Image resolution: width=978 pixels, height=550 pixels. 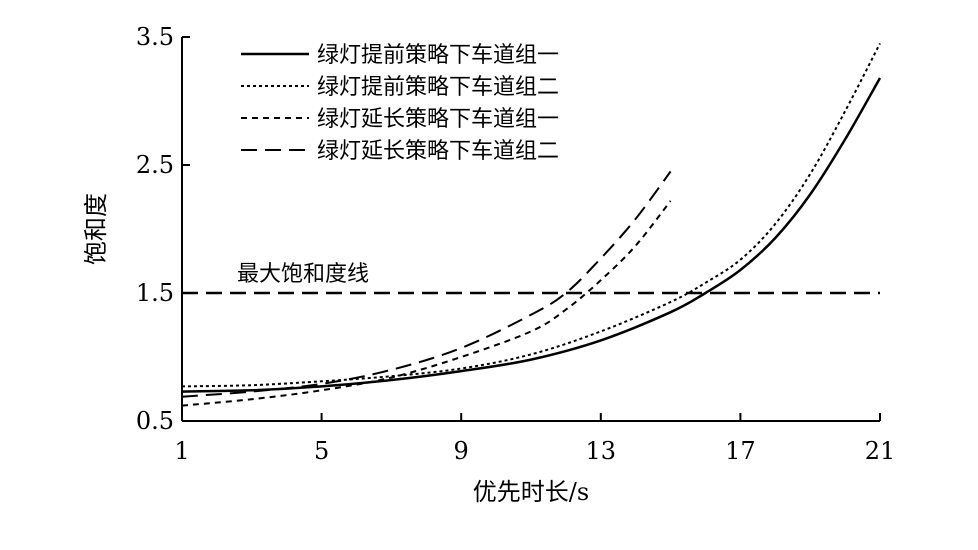 What do you see at coordinates (531, 492) in the screenshot?
I see `x-axis-title: 优先时长/s` at bounding box center [531, 492].